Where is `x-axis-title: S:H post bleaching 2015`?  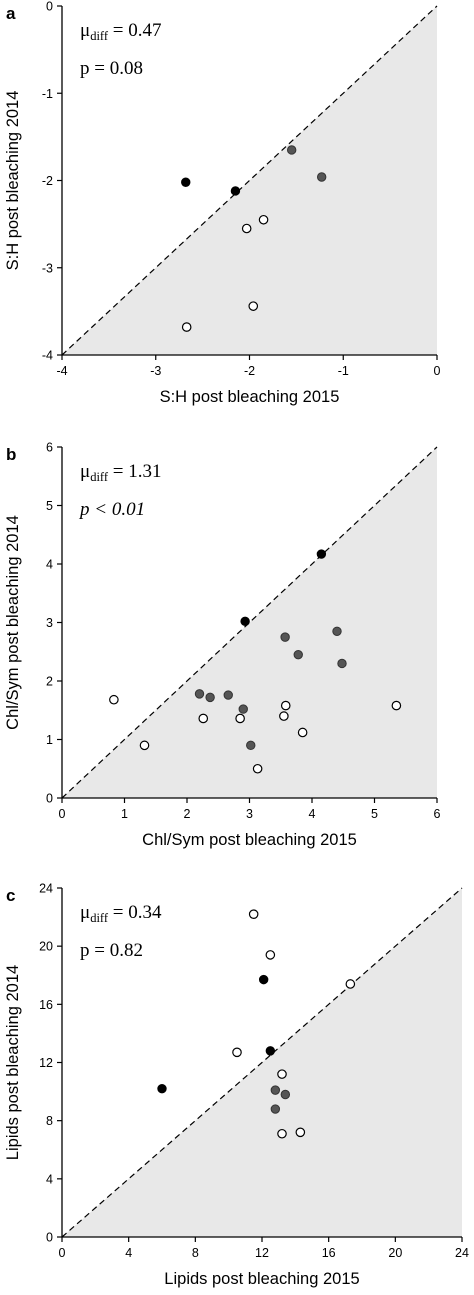
x-axis-title: S:H post bleaching 2015 is located at coordinates (250, 397).